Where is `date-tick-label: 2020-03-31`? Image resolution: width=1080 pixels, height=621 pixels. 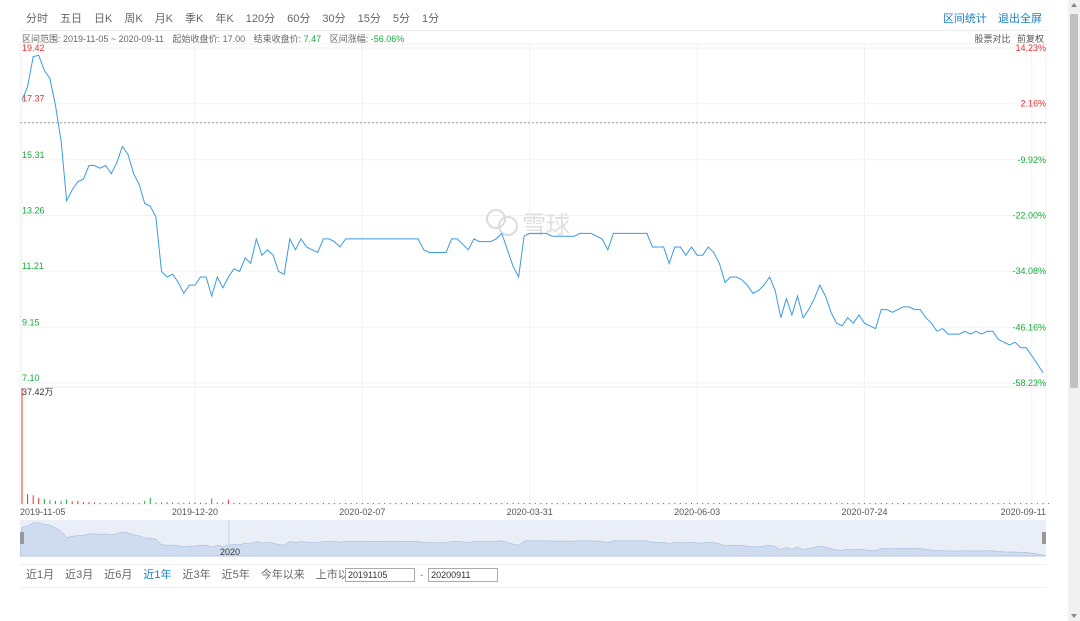
date-tick-label: 2020-03-31 is located at coordinates (530, 512).